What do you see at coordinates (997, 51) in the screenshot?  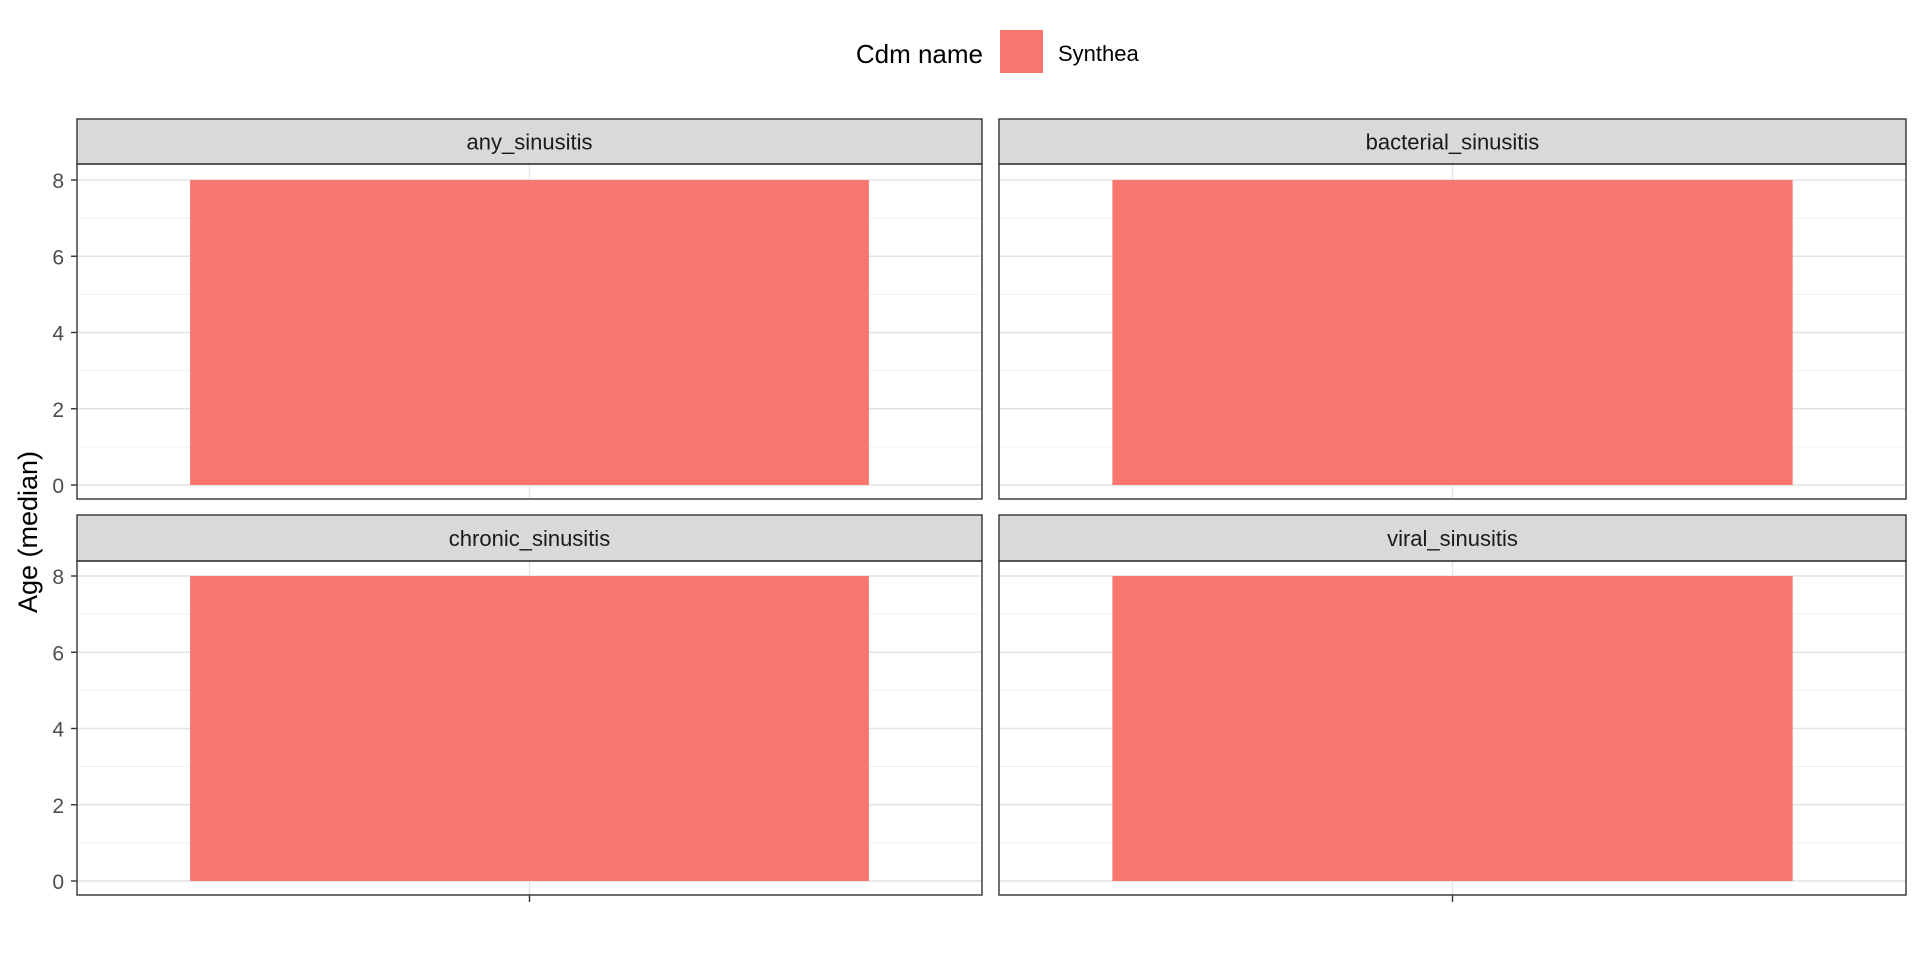 I see `legend: Cdm name Synthea` at bounding box center [997, 51].